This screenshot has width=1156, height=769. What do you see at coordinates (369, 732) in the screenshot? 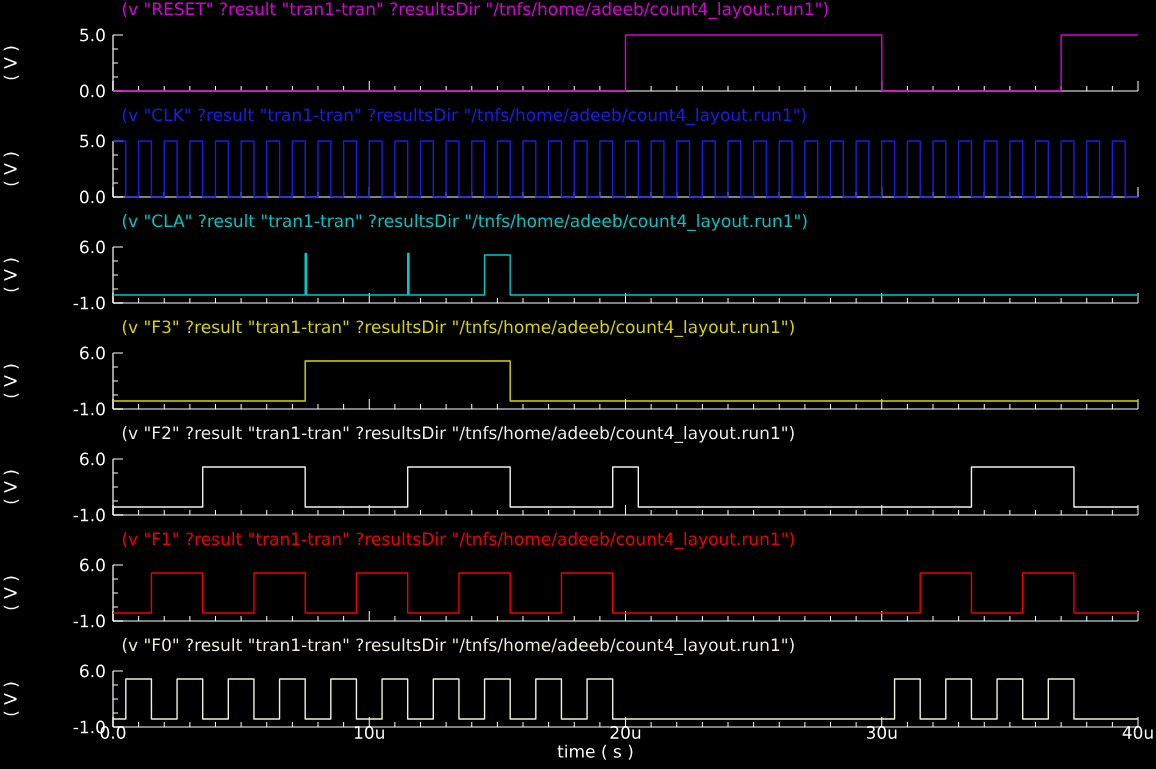
I see `x-tick-label: 10u` at bounding box center [369, 732].